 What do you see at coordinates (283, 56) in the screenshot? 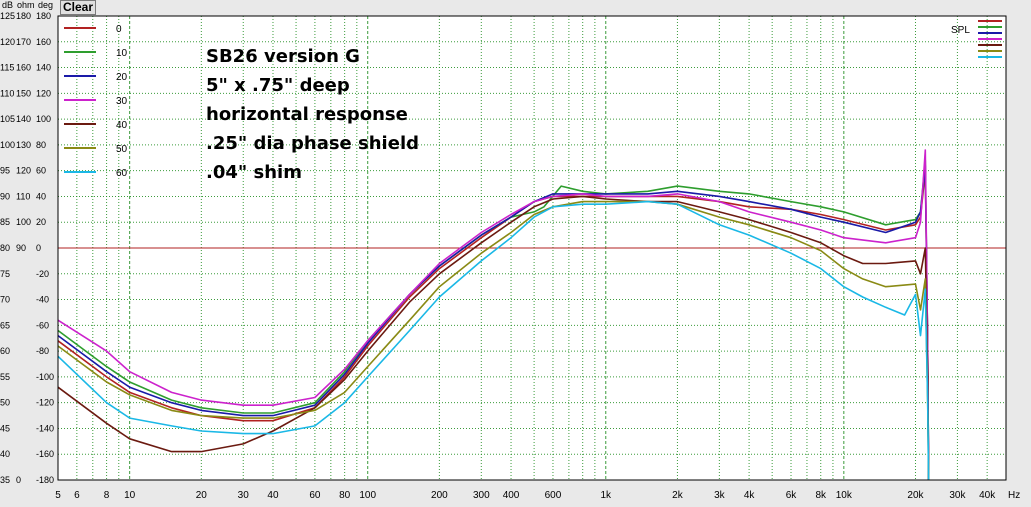
I see `annotation-line-1: SB26 version G` at bounding box center [283, 56].